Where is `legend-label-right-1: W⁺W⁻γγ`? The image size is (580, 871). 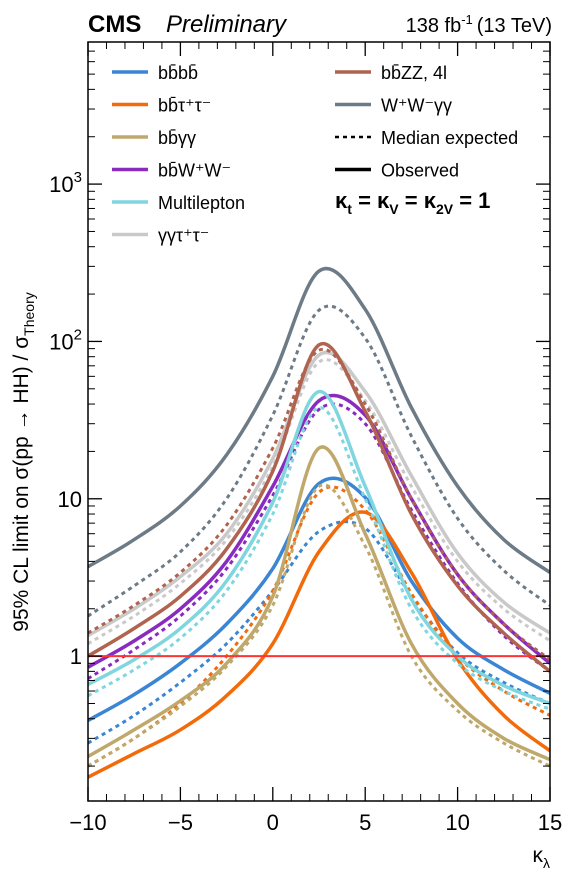 legend-label-right-1: W⁺W⁻γγ is located at coordinates (416, 106).